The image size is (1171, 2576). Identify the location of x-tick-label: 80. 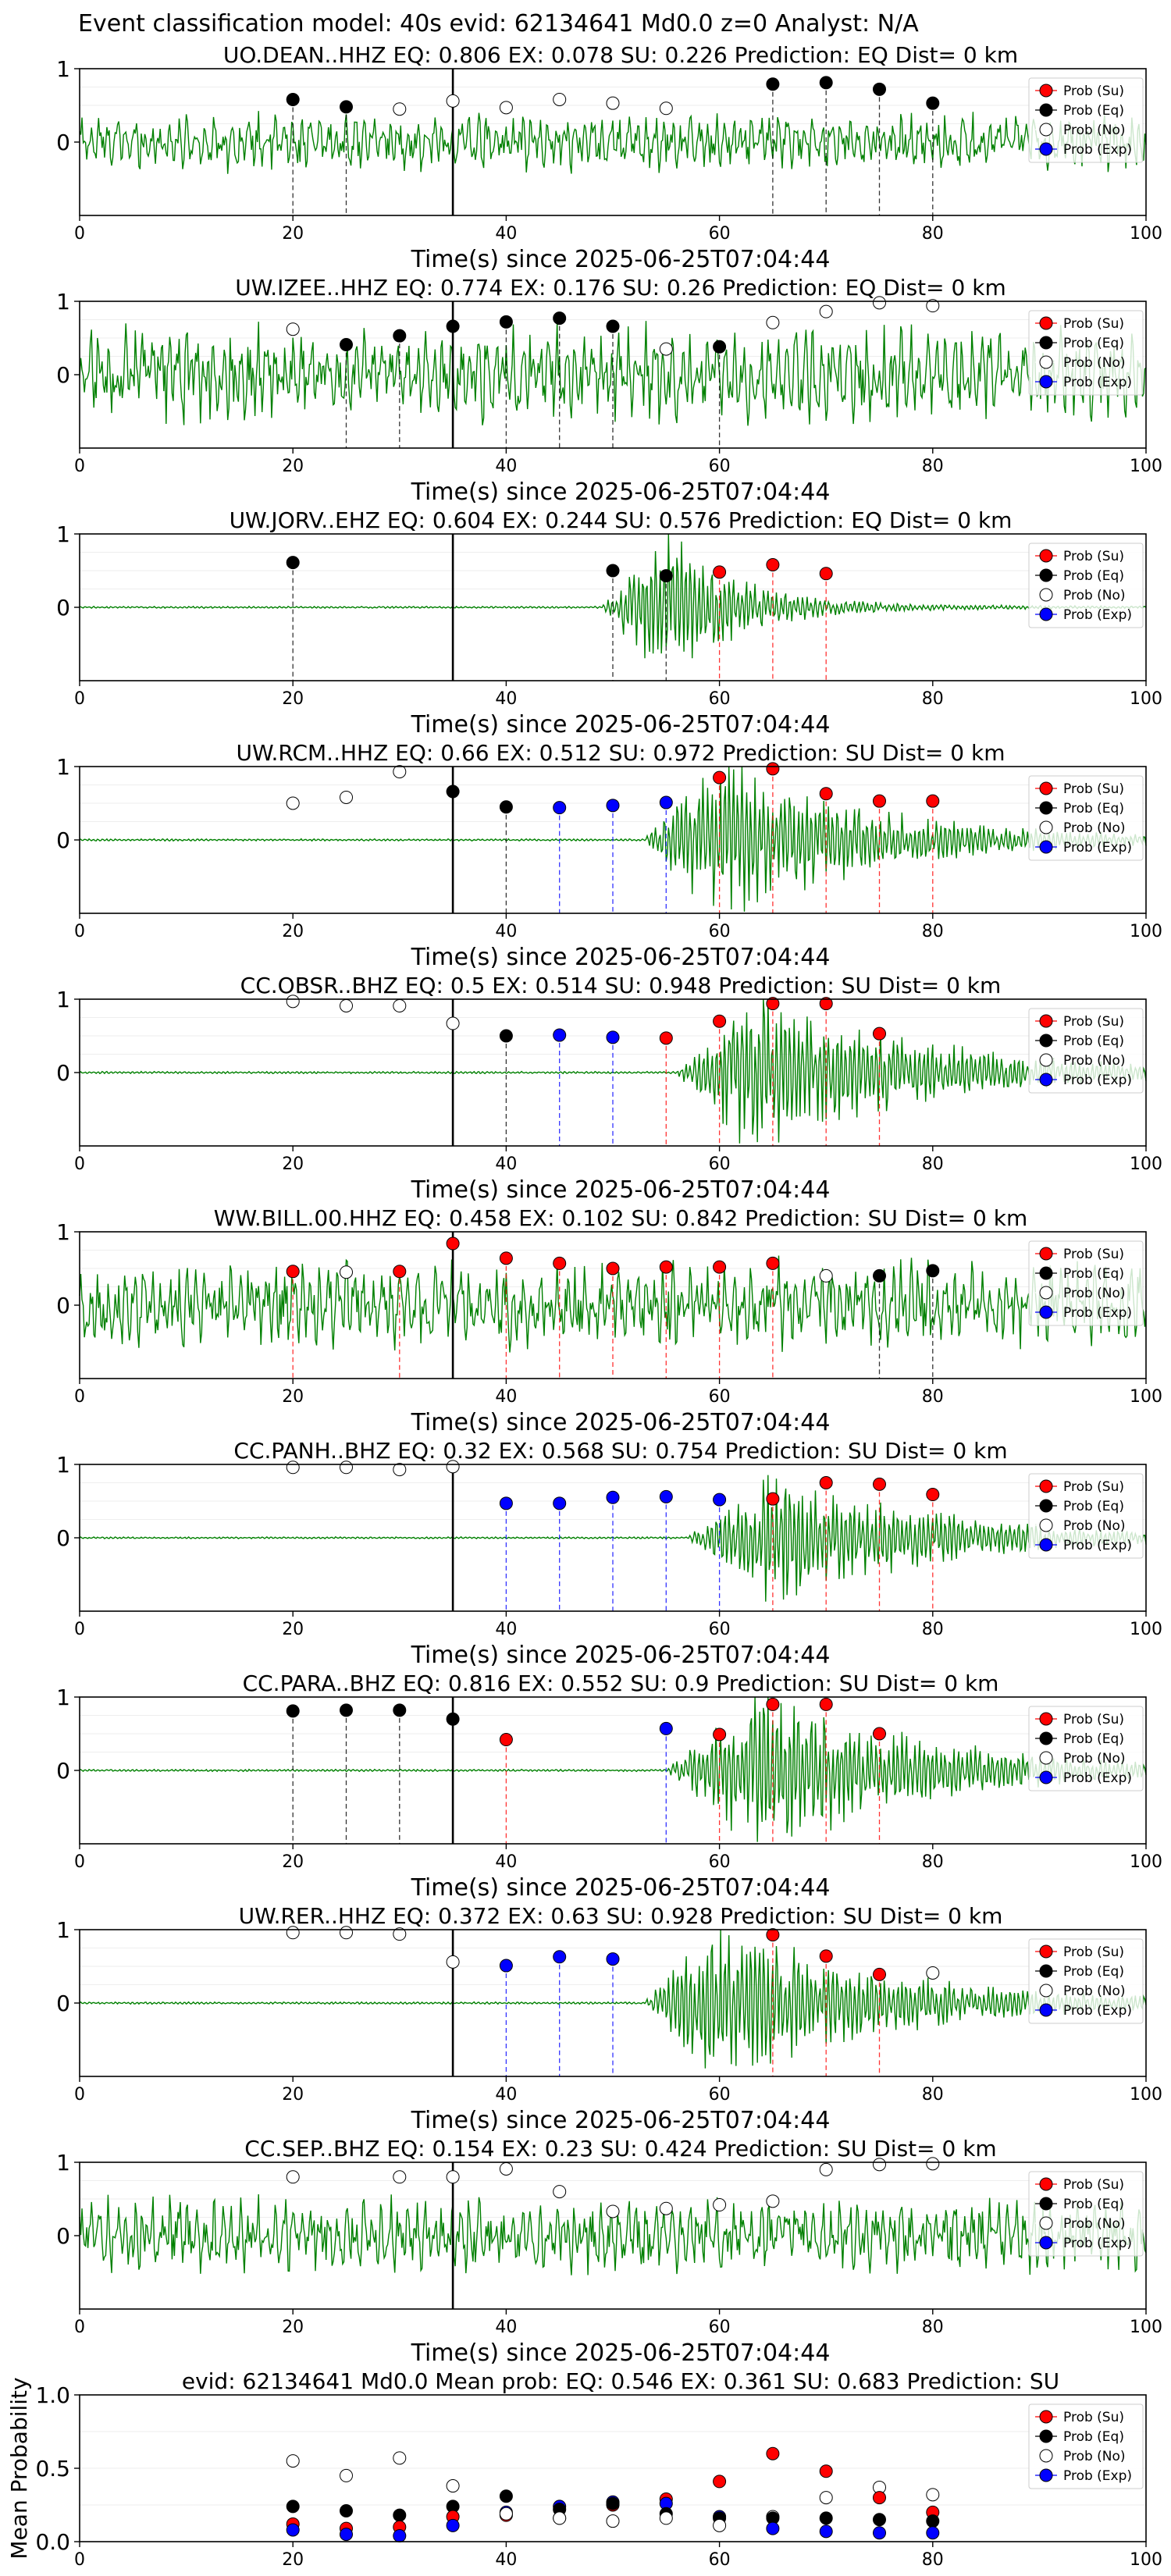
(933, 466).